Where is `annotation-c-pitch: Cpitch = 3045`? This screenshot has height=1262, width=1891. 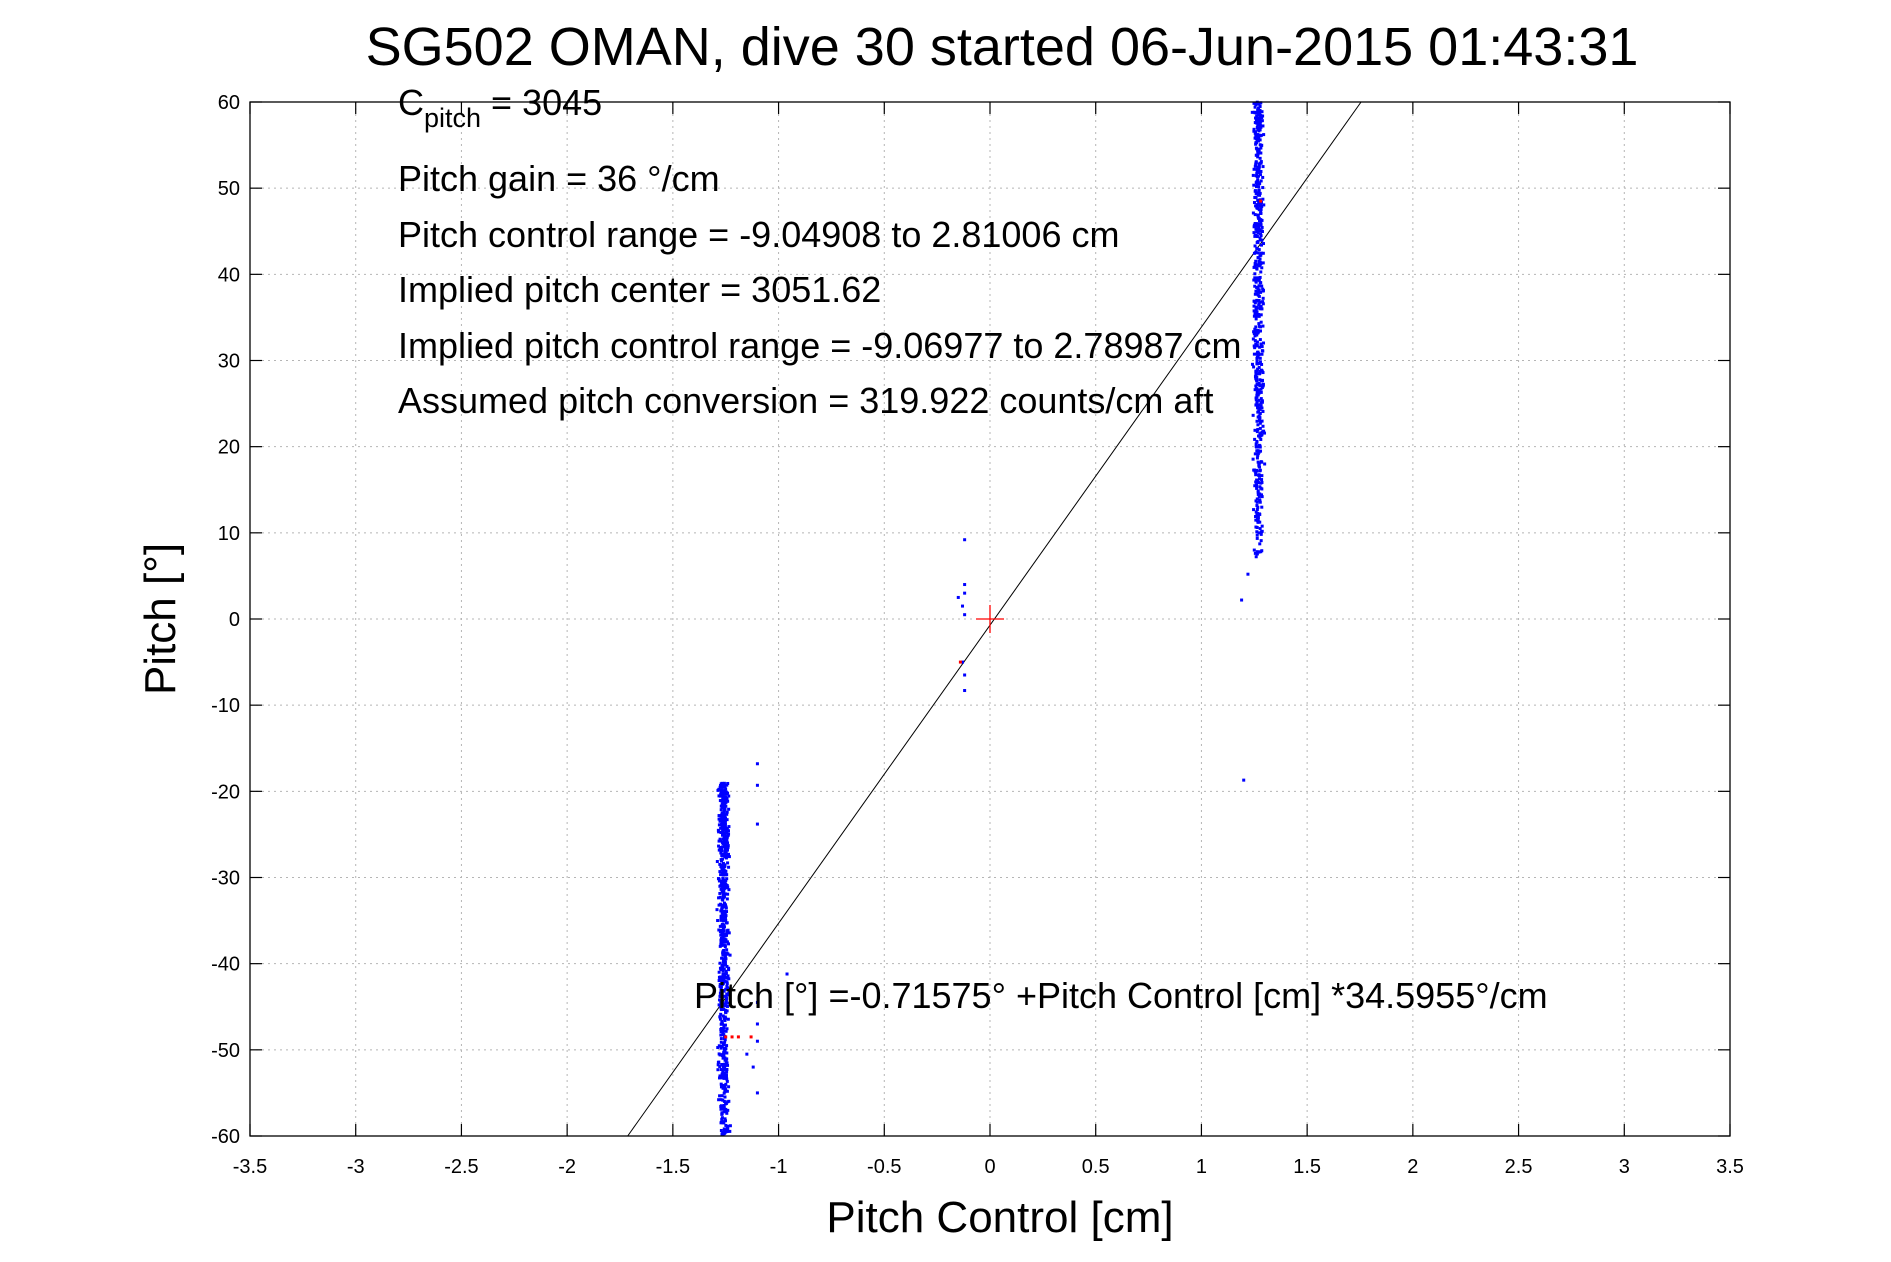
annotation-c-pitch: Cpitch = 3045 is located at coordinates (500, 107).